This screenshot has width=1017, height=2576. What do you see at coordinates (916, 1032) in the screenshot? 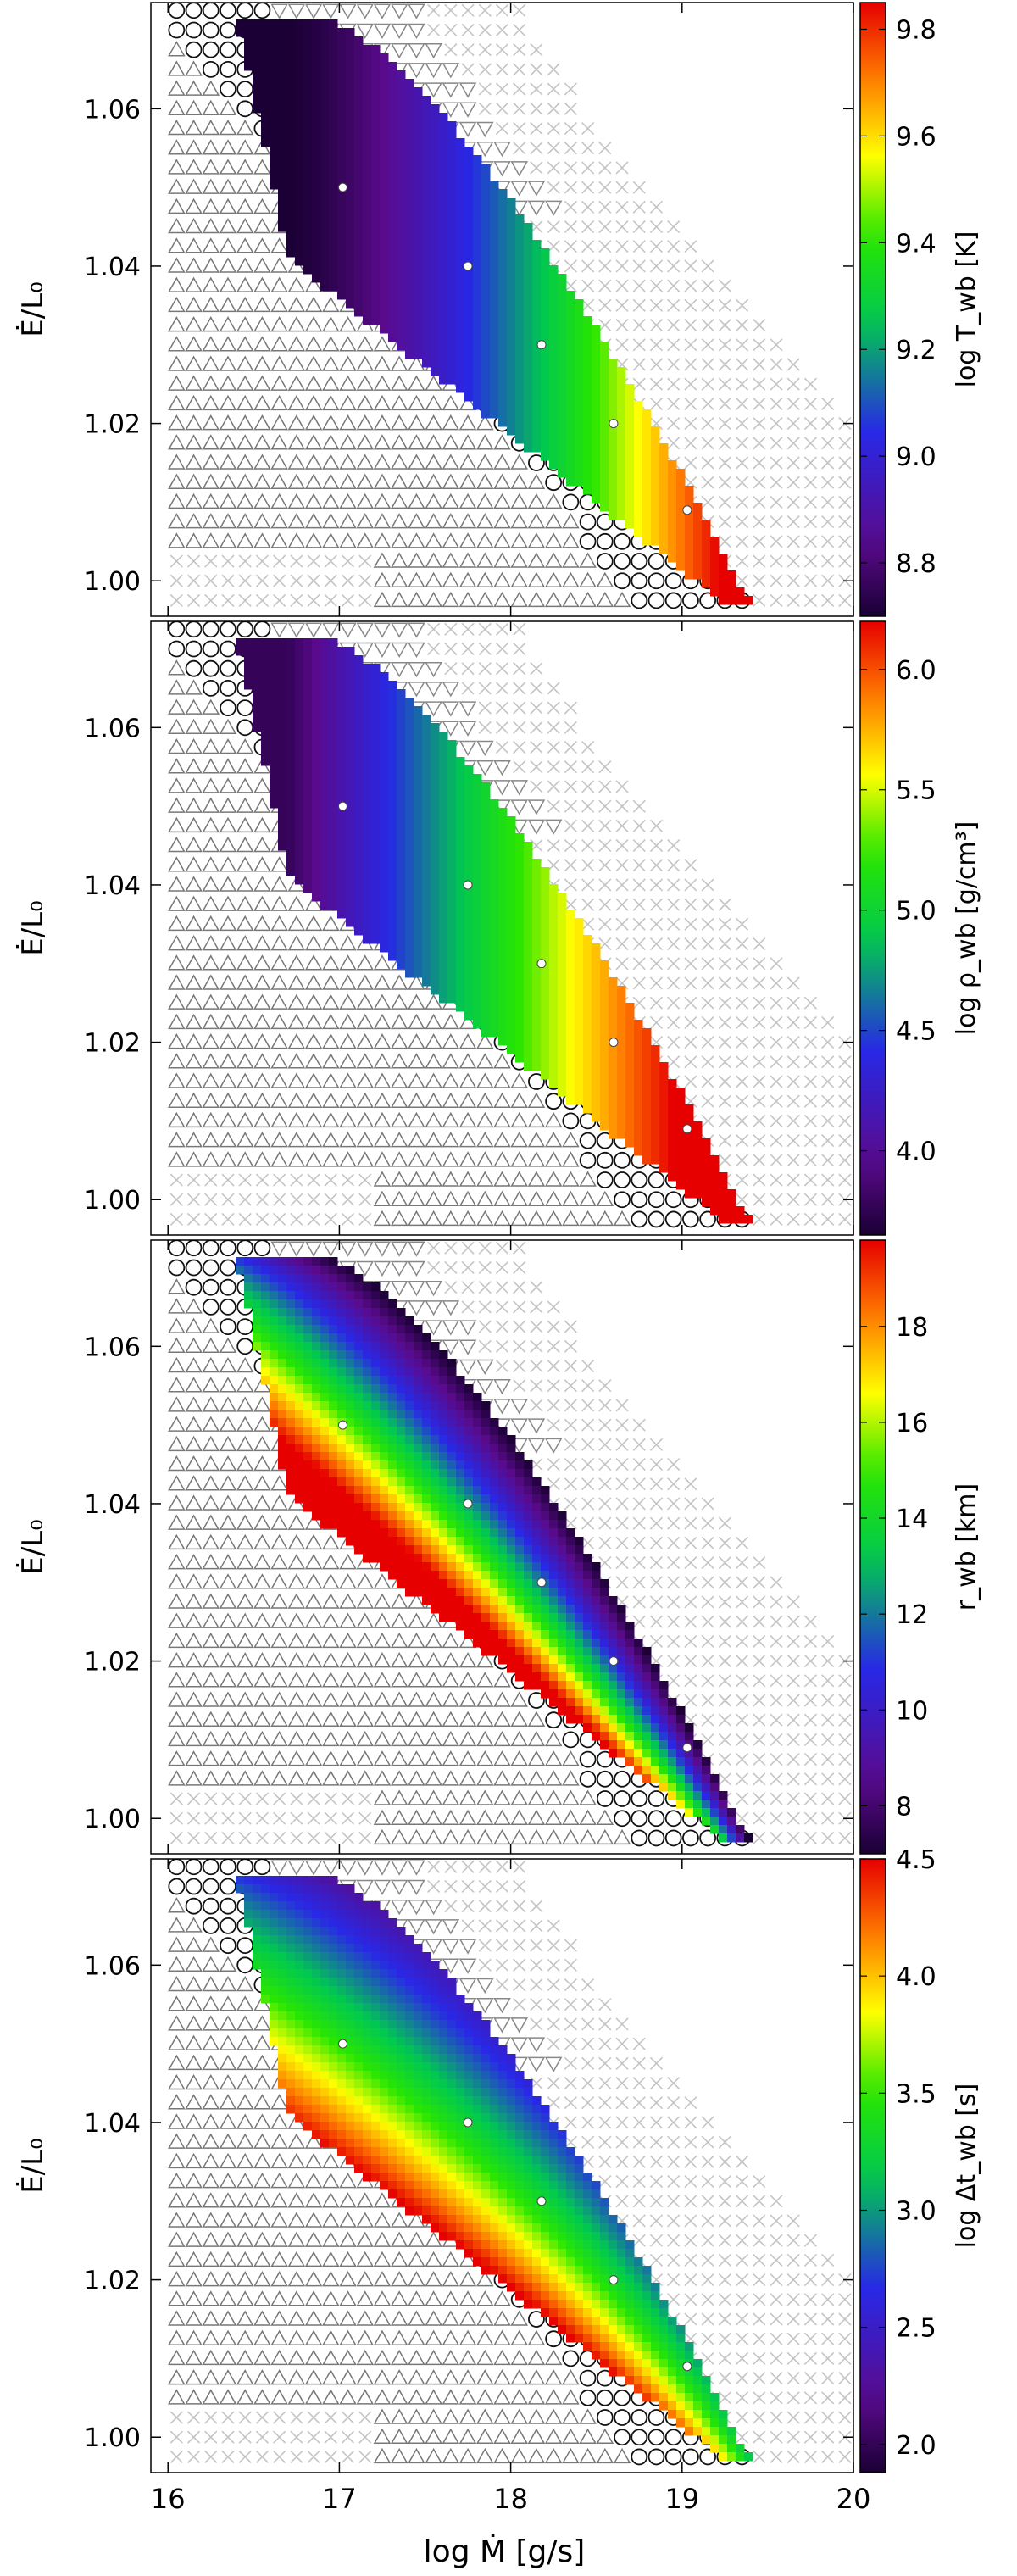
I see `colorbar-tick-label: 4.5` at bounding box center [916, 1032].